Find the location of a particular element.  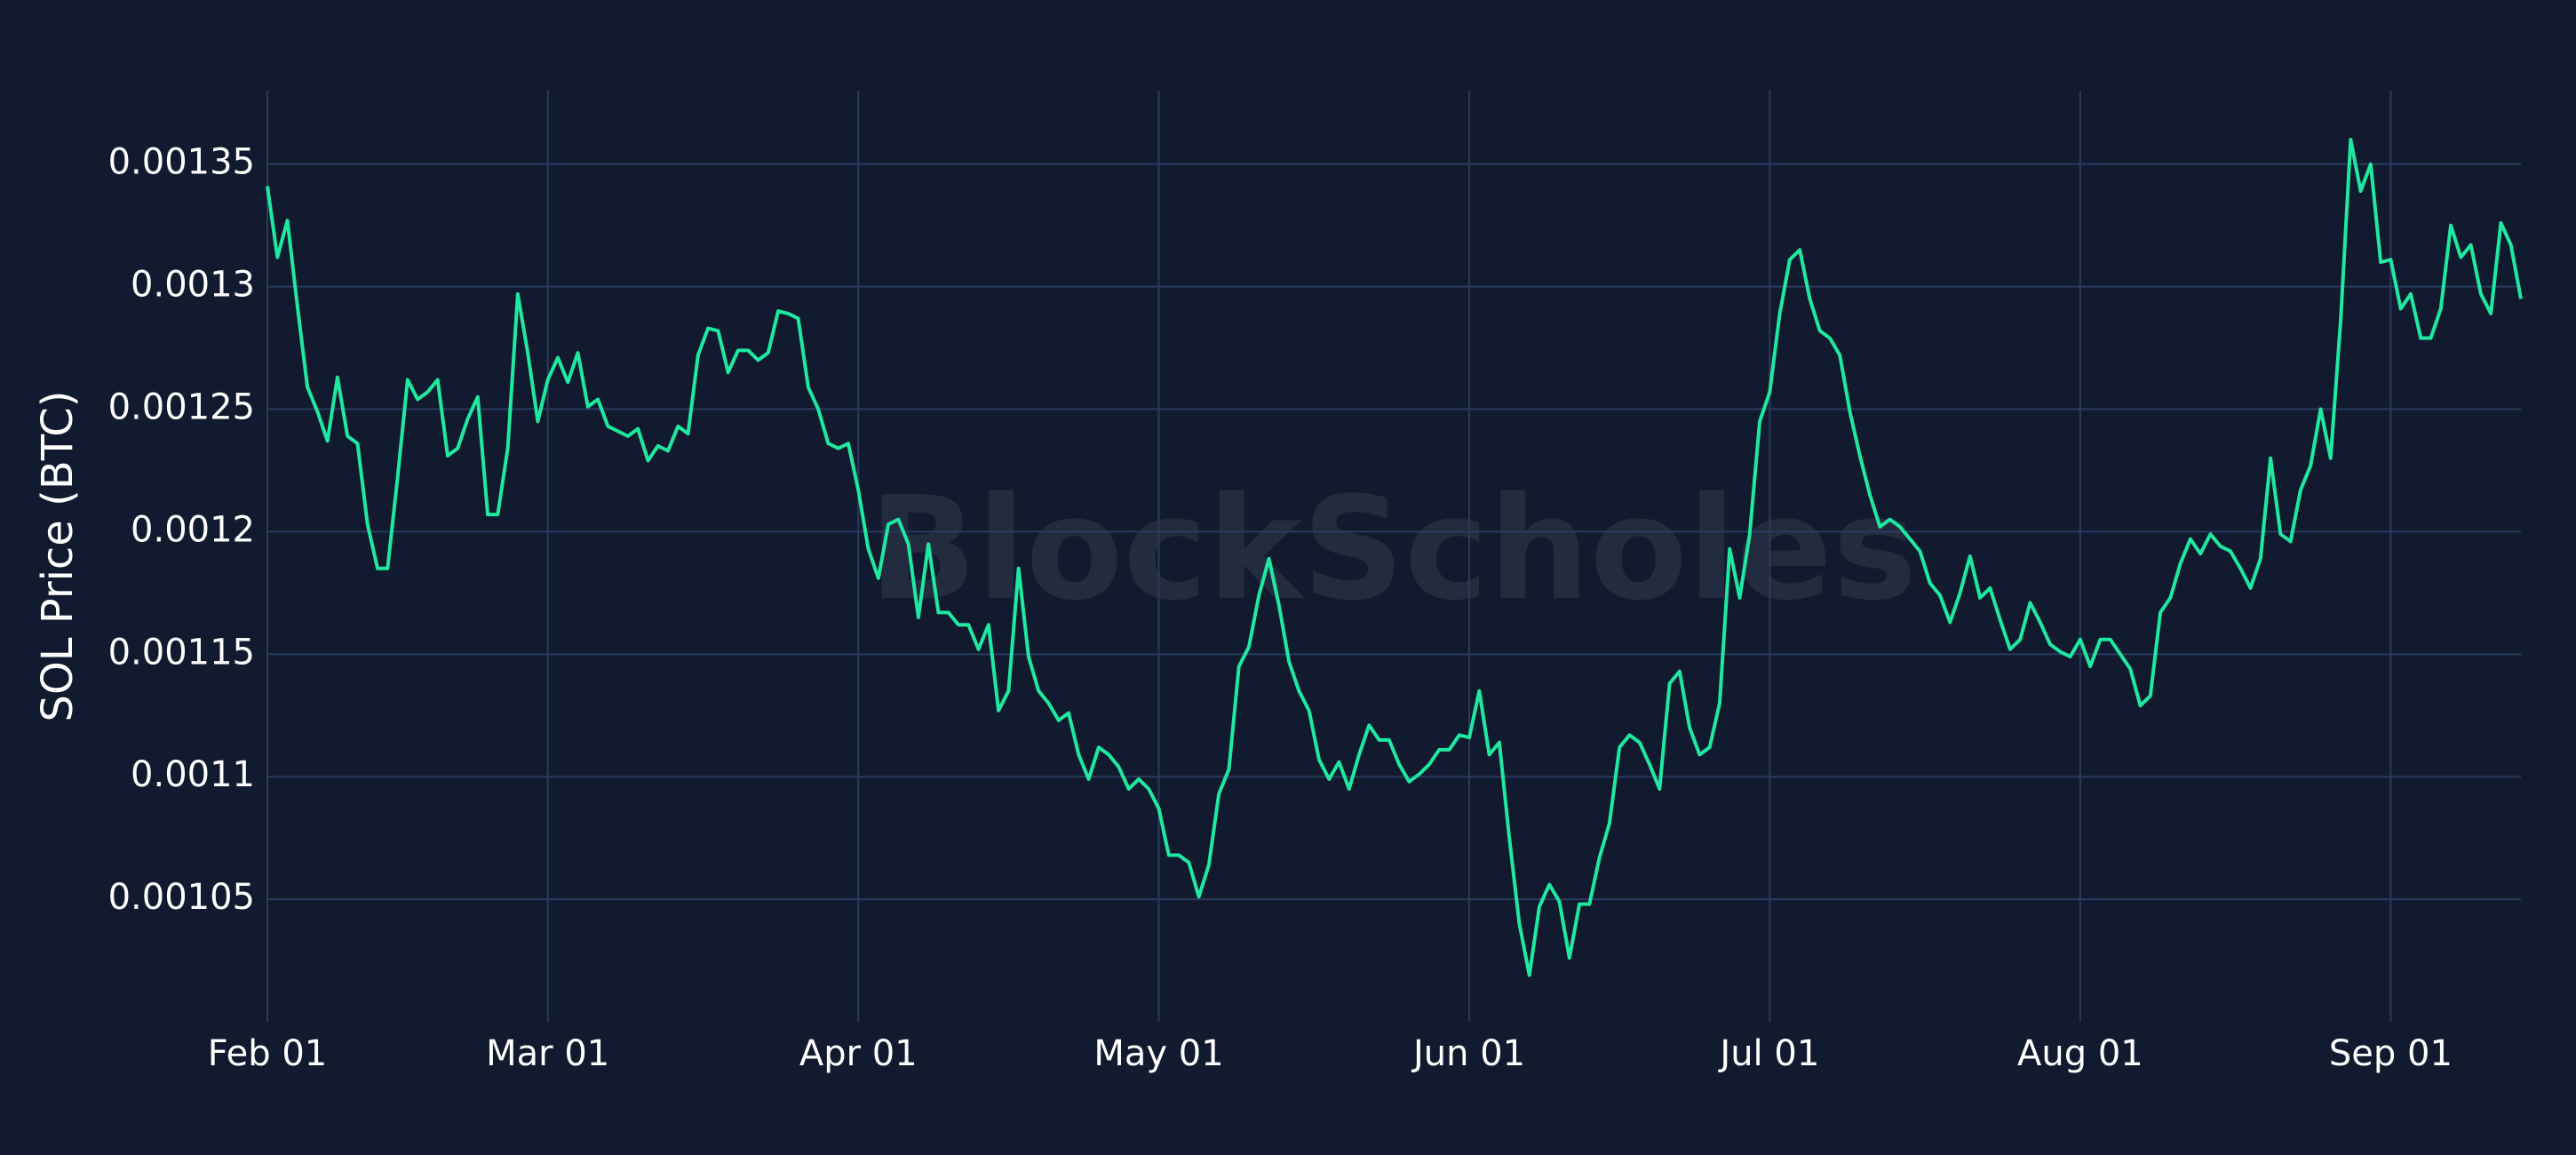

y-tick-label: 0.00135 is located at coordinates (181, 162).